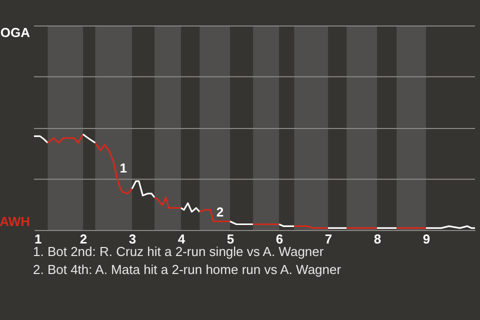  I want to click on text: 2. Bot 4th: A. Mata hit a 2-run home run vs A. Wagner, so click(187, 270).